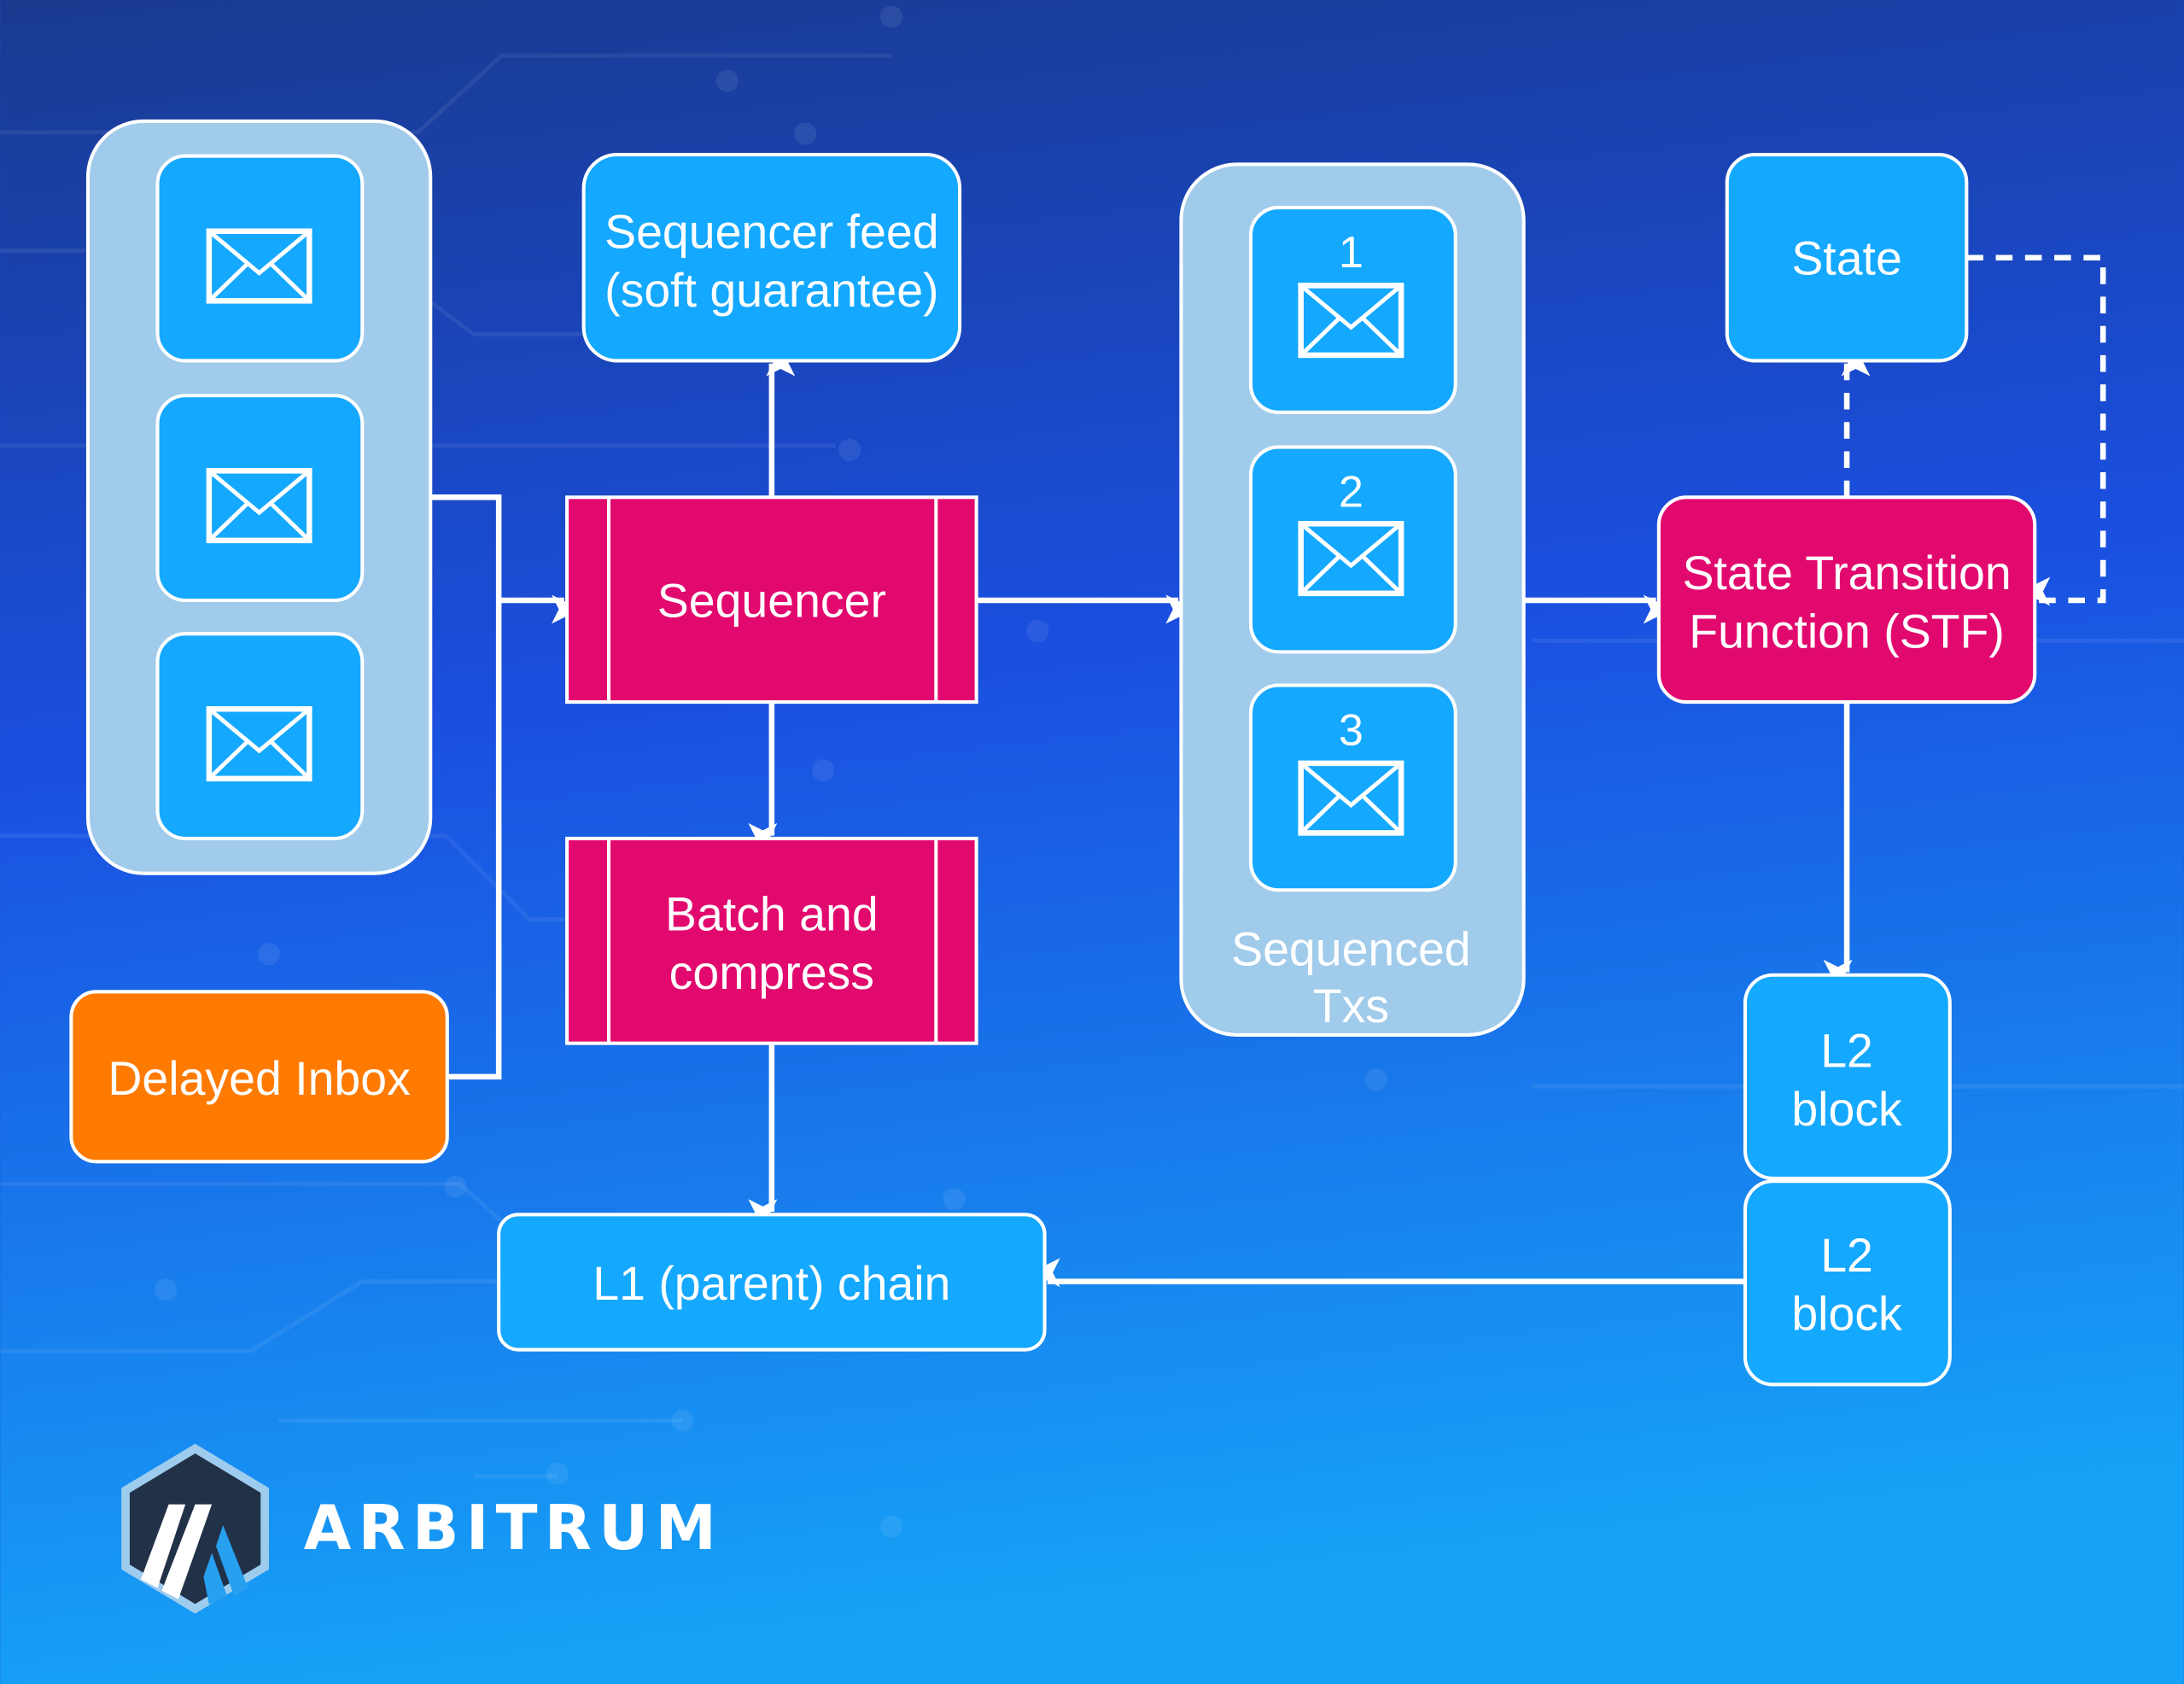 This screenshot has width=2184, height=1684. I want to click on edge-messages-to-sequencer, so click(466, 787).